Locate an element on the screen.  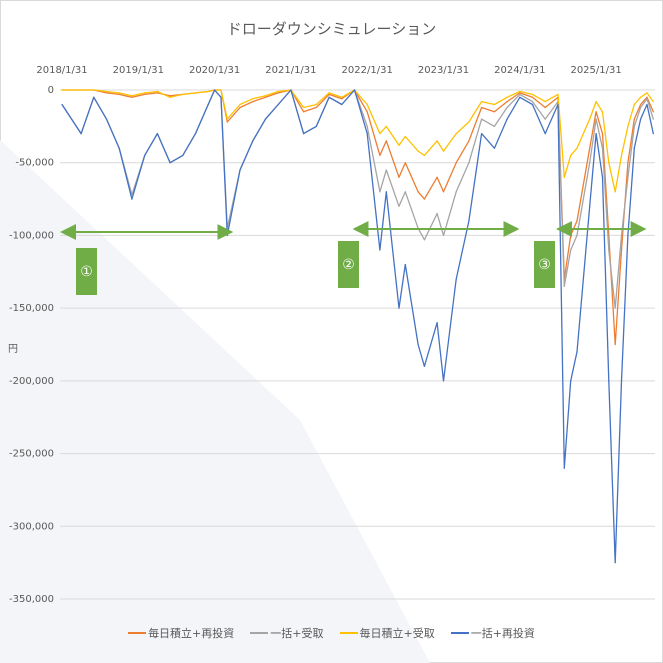
y-tick-label: -200,000 is located at coordinates (31, 381).